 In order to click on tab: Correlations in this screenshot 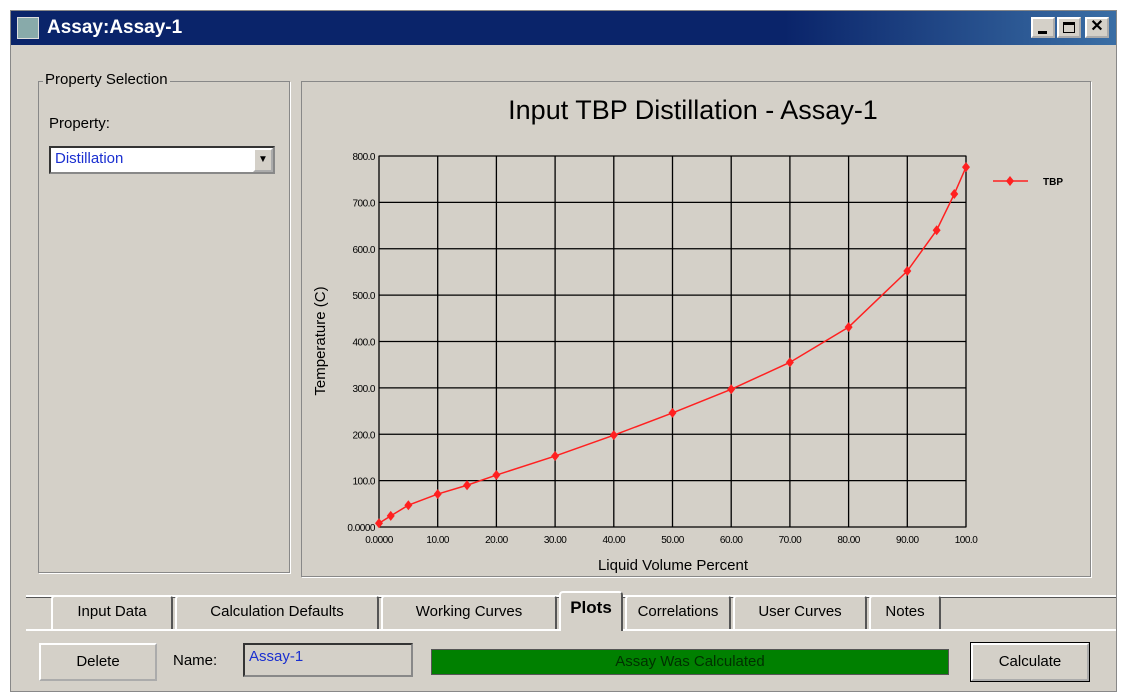, I will do `click(678, 612)`.